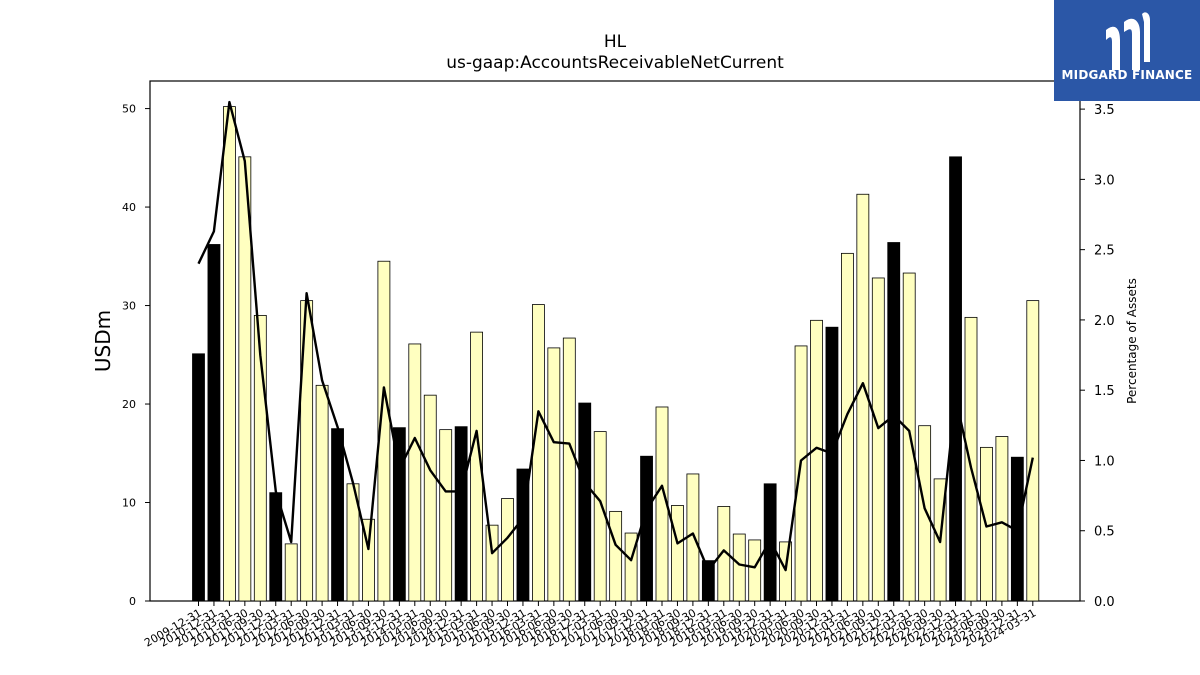  Describe the element at coordinates (129, 109) in the screenshot. I see `y-tick-label: 50` at that location.